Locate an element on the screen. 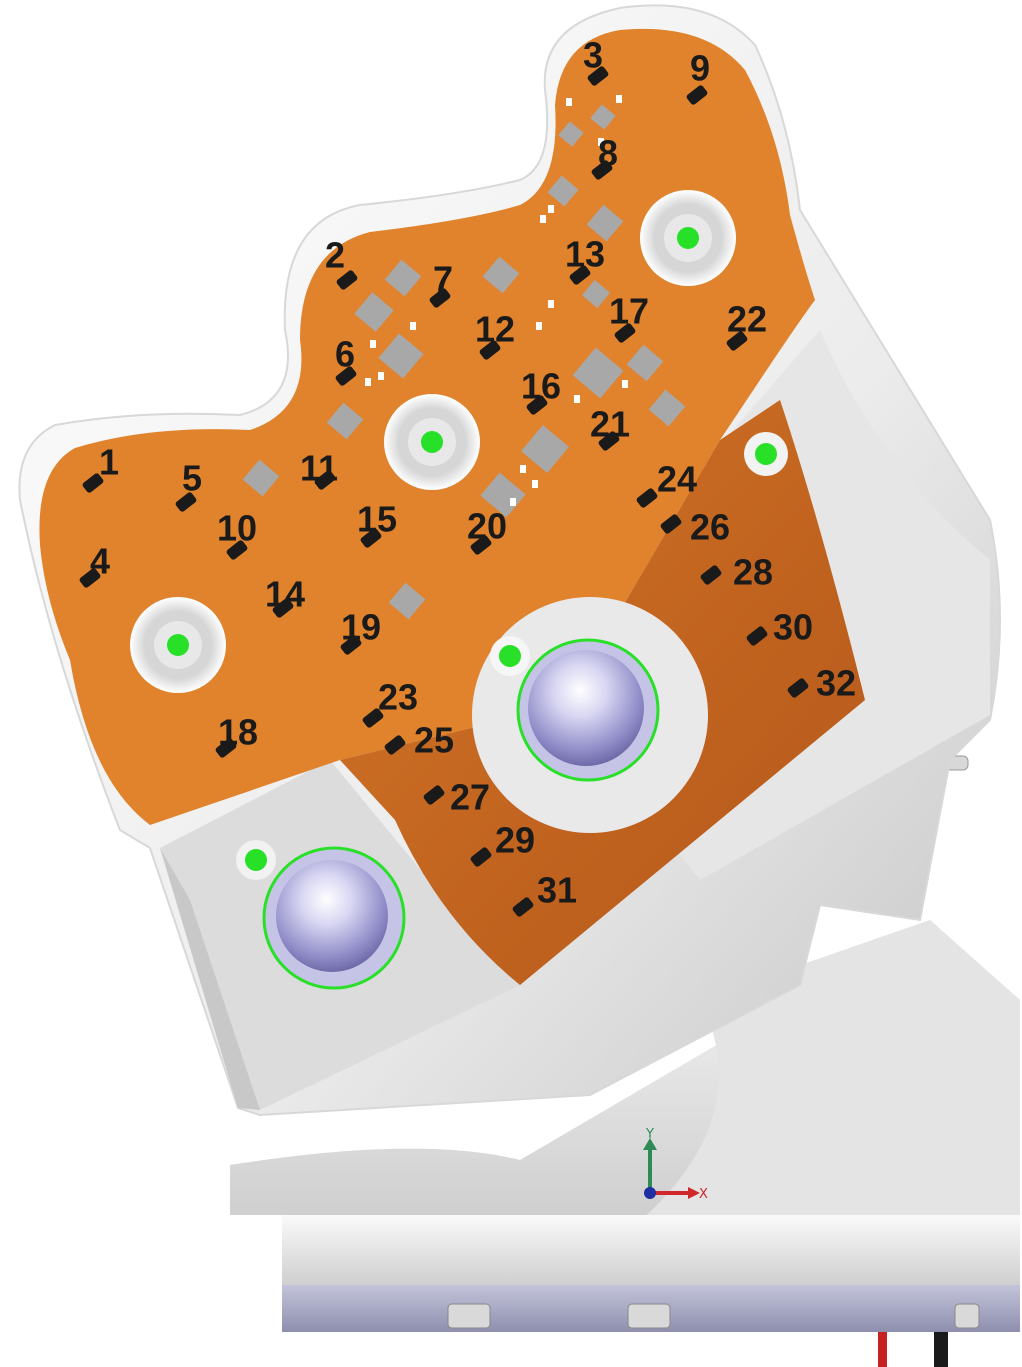 The width and height of the screenshot is (1022, 1367). sensor-label-32: 32 is located at coordinates (836, 683).